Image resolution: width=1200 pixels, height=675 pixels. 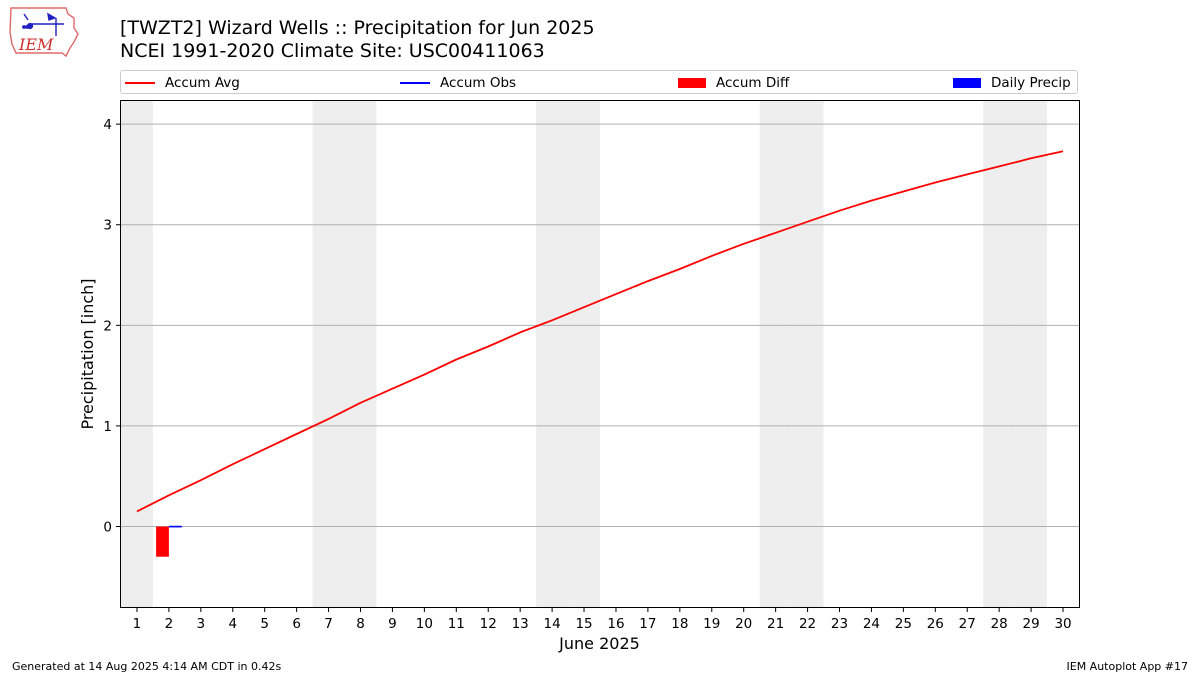 I want to click on chart-subtitle: NCEI 1991-2020 Climate Site: USC00411063, so click(x=332, y=51).